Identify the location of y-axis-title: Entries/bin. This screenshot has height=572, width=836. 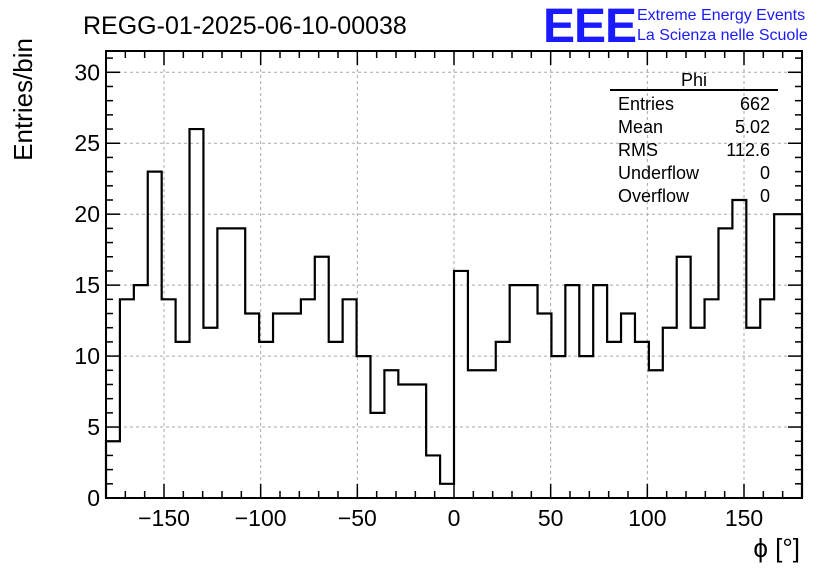
(23, 99).